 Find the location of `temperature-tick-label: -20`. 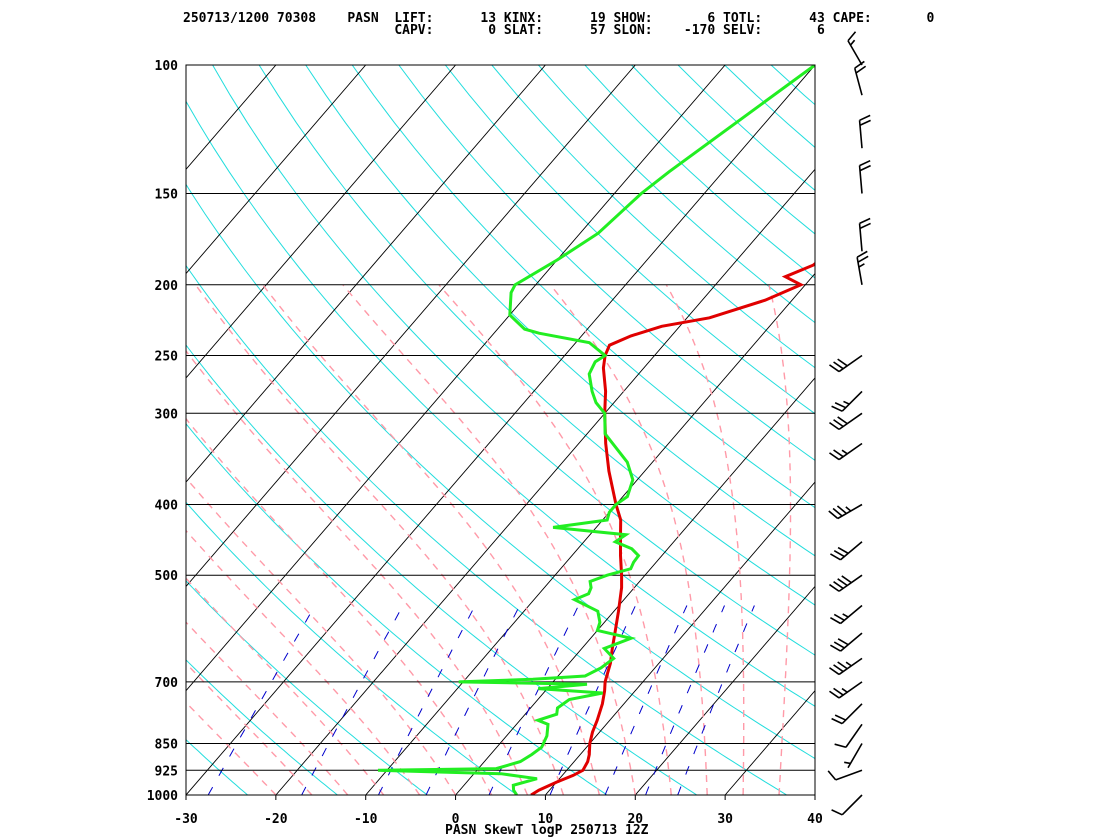

temperature-tick-label: -20 is located at coordinates (276, 819).